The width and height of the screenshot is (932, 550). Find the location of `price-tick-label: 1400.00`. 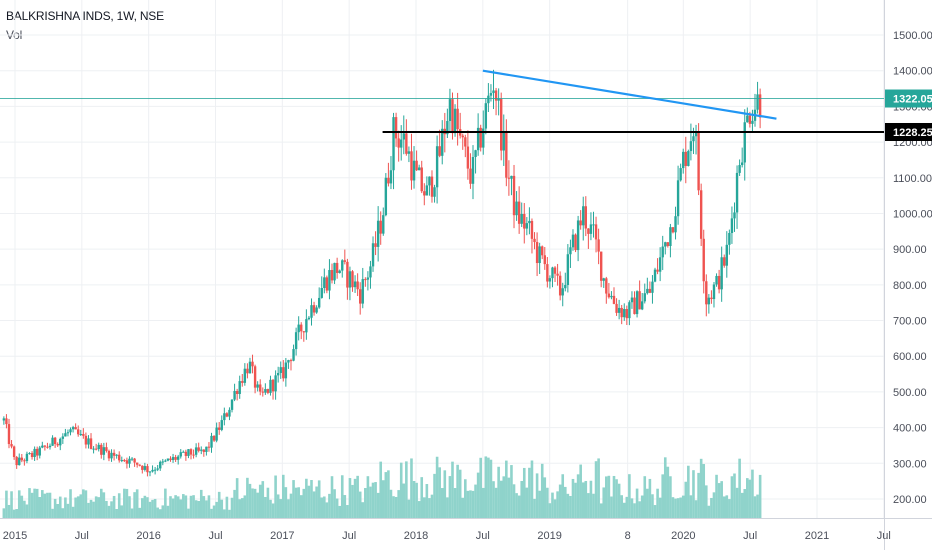

price-tick-label: 1400.00 is located at coordinates (912, 72).